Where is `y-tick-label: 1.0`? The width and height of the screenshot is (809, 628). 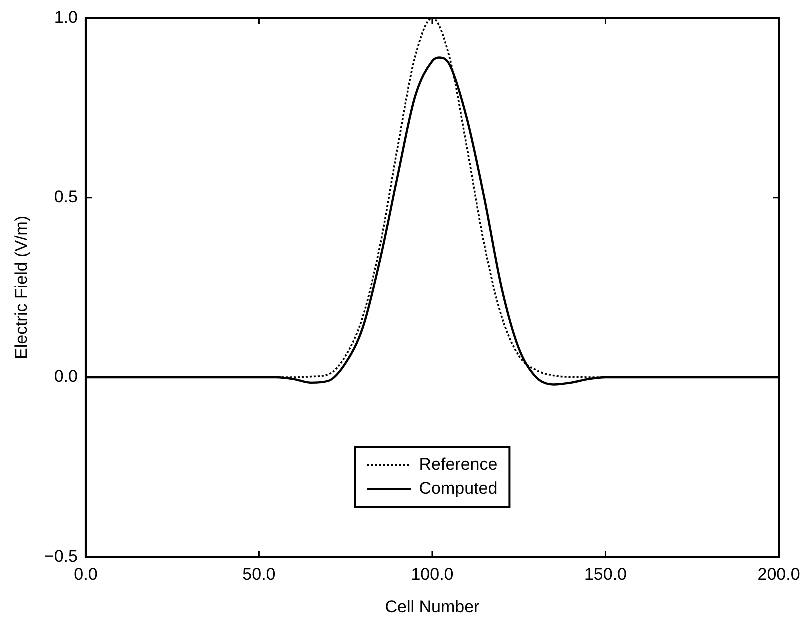
y-tick-label: 1.0 is located at coordinates (66, 17).